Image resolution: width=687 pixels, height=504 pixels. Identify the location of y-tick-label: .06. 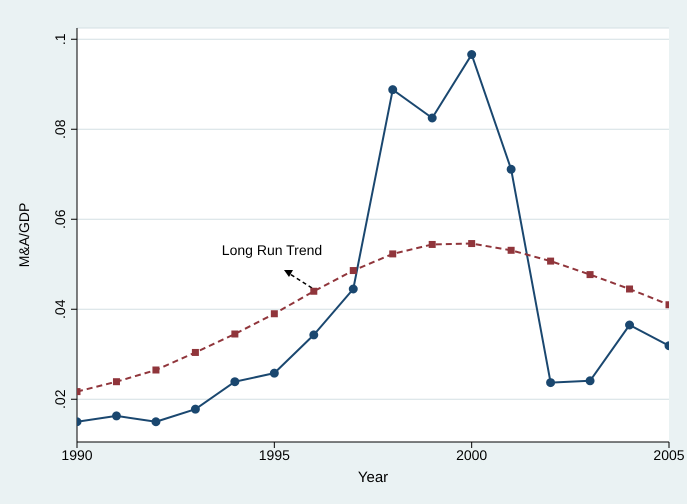
(60, 219).